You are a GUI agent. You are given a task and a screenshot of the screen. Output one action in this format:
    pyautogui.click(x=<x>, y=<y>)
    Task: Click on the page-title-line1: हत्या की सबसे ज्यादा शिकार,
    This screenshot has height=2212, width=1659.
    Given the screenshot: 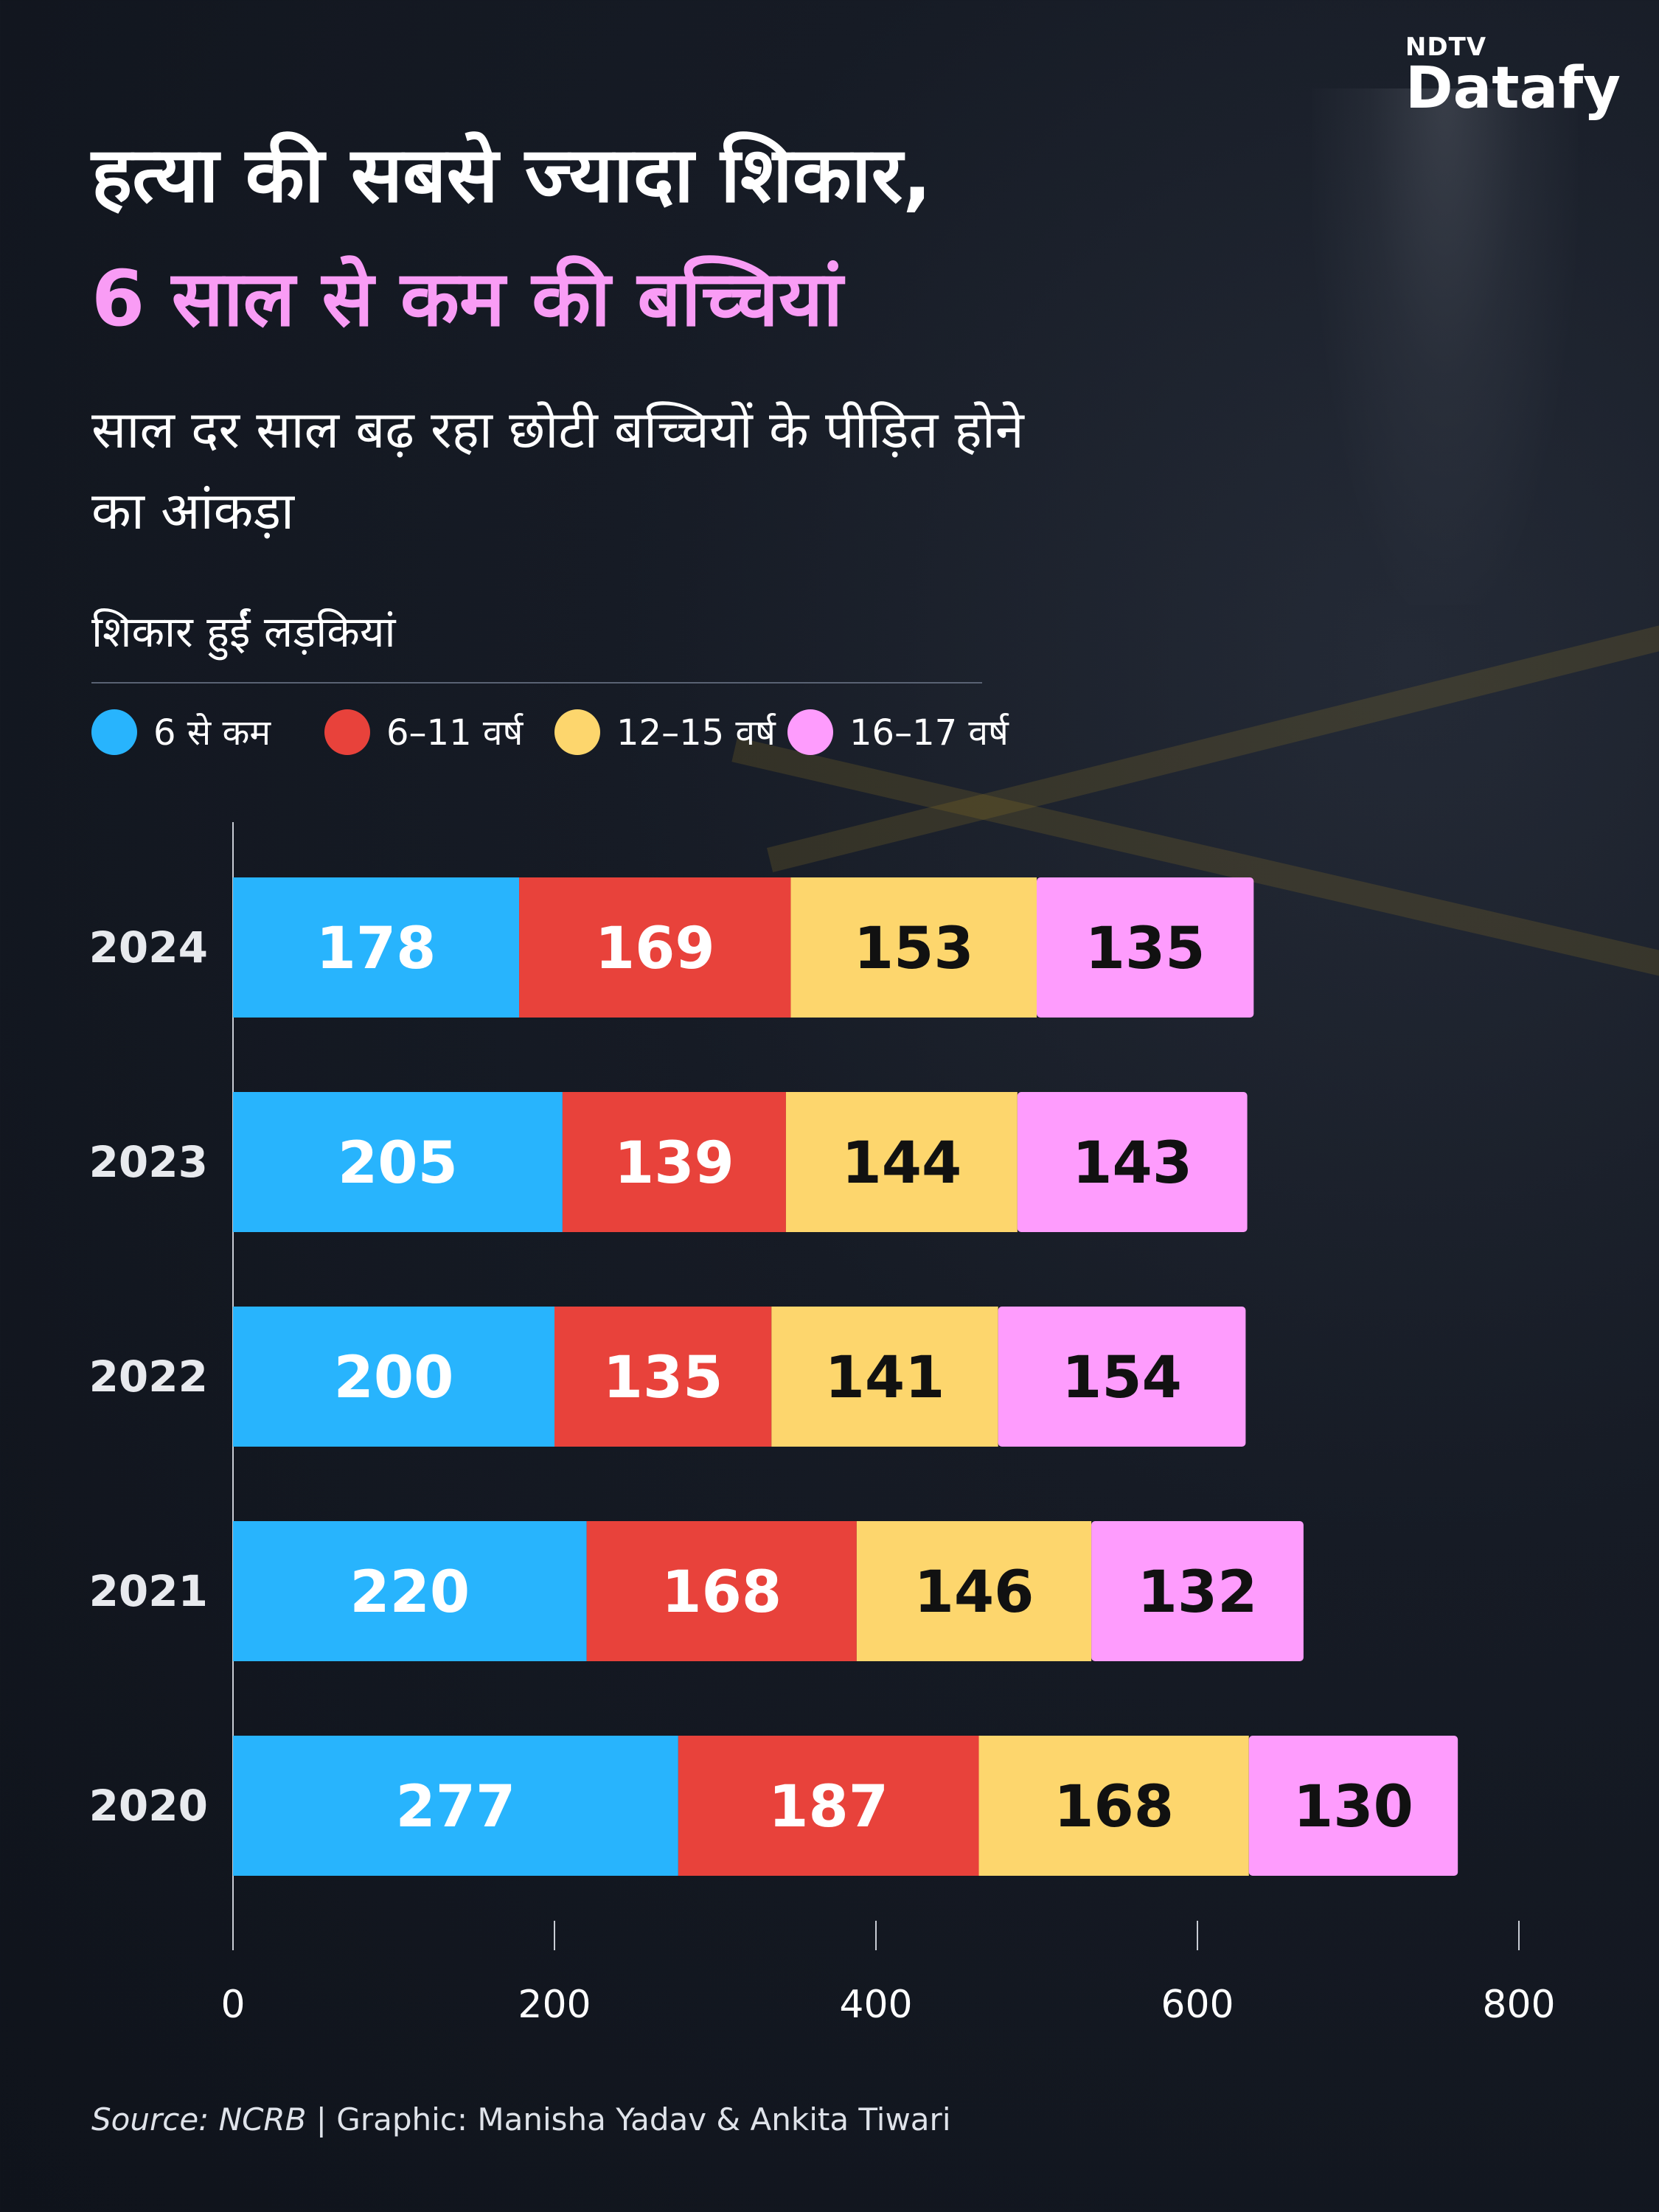 What is the action you would take?
    pyautogui.click(x=511, y=175)
    